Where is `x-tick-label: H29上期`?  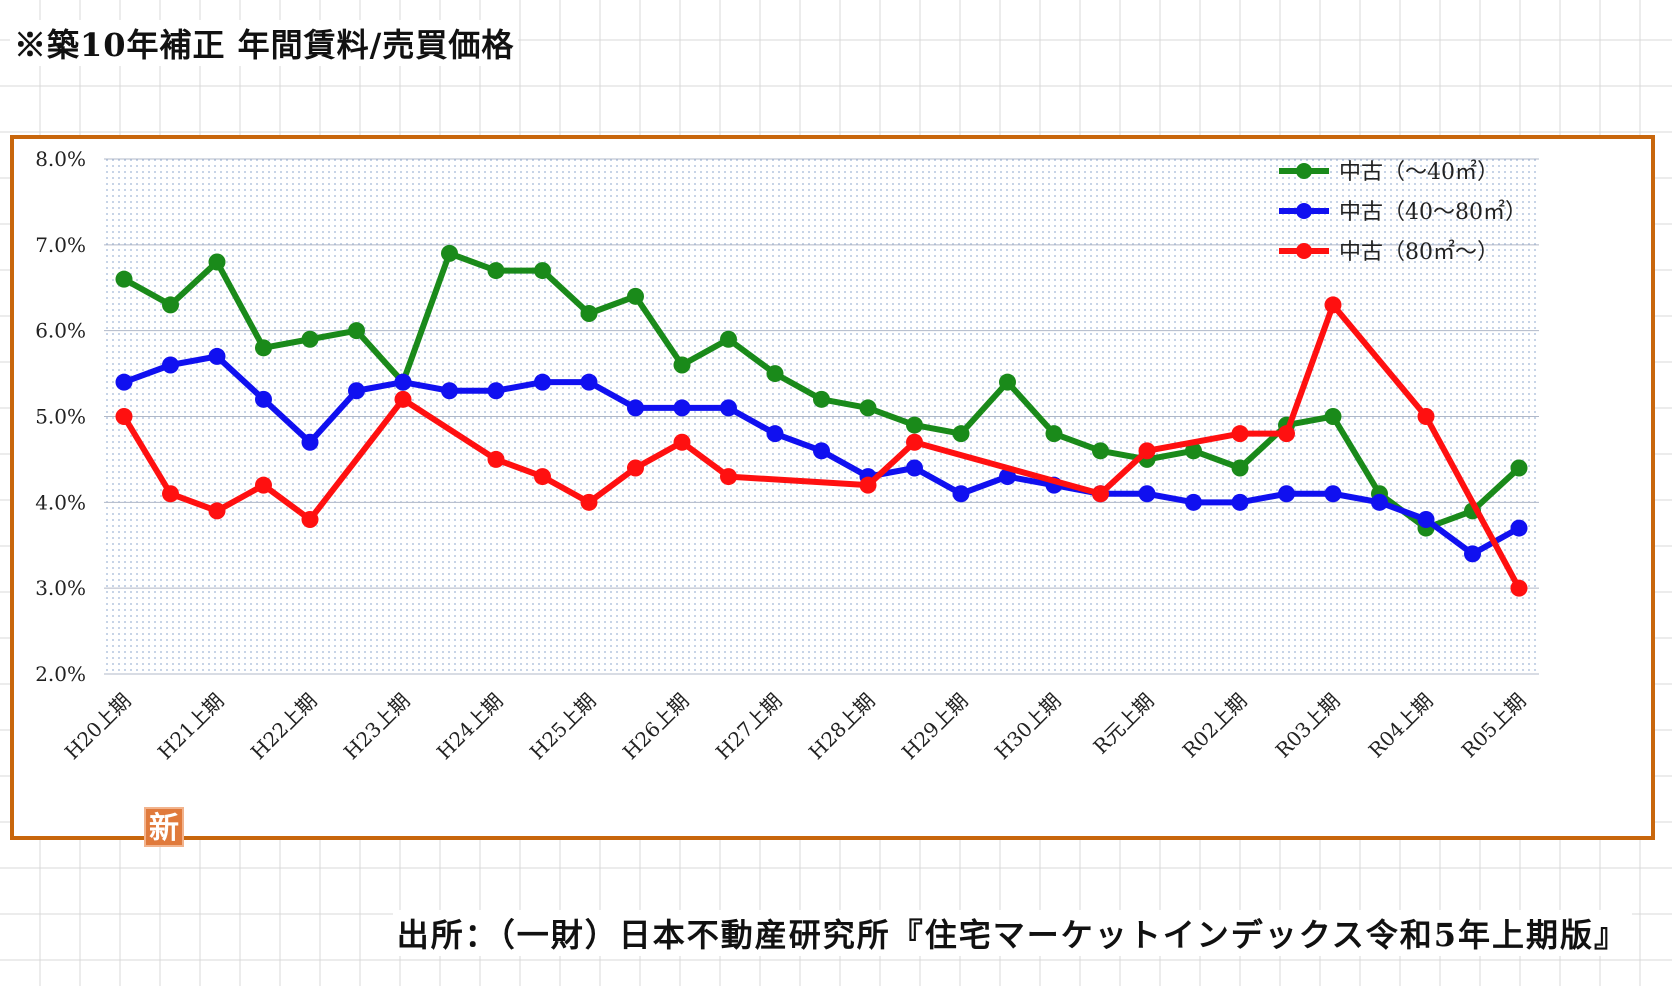 x-tick-label: H29上期 is located at coordinates (935, 727).